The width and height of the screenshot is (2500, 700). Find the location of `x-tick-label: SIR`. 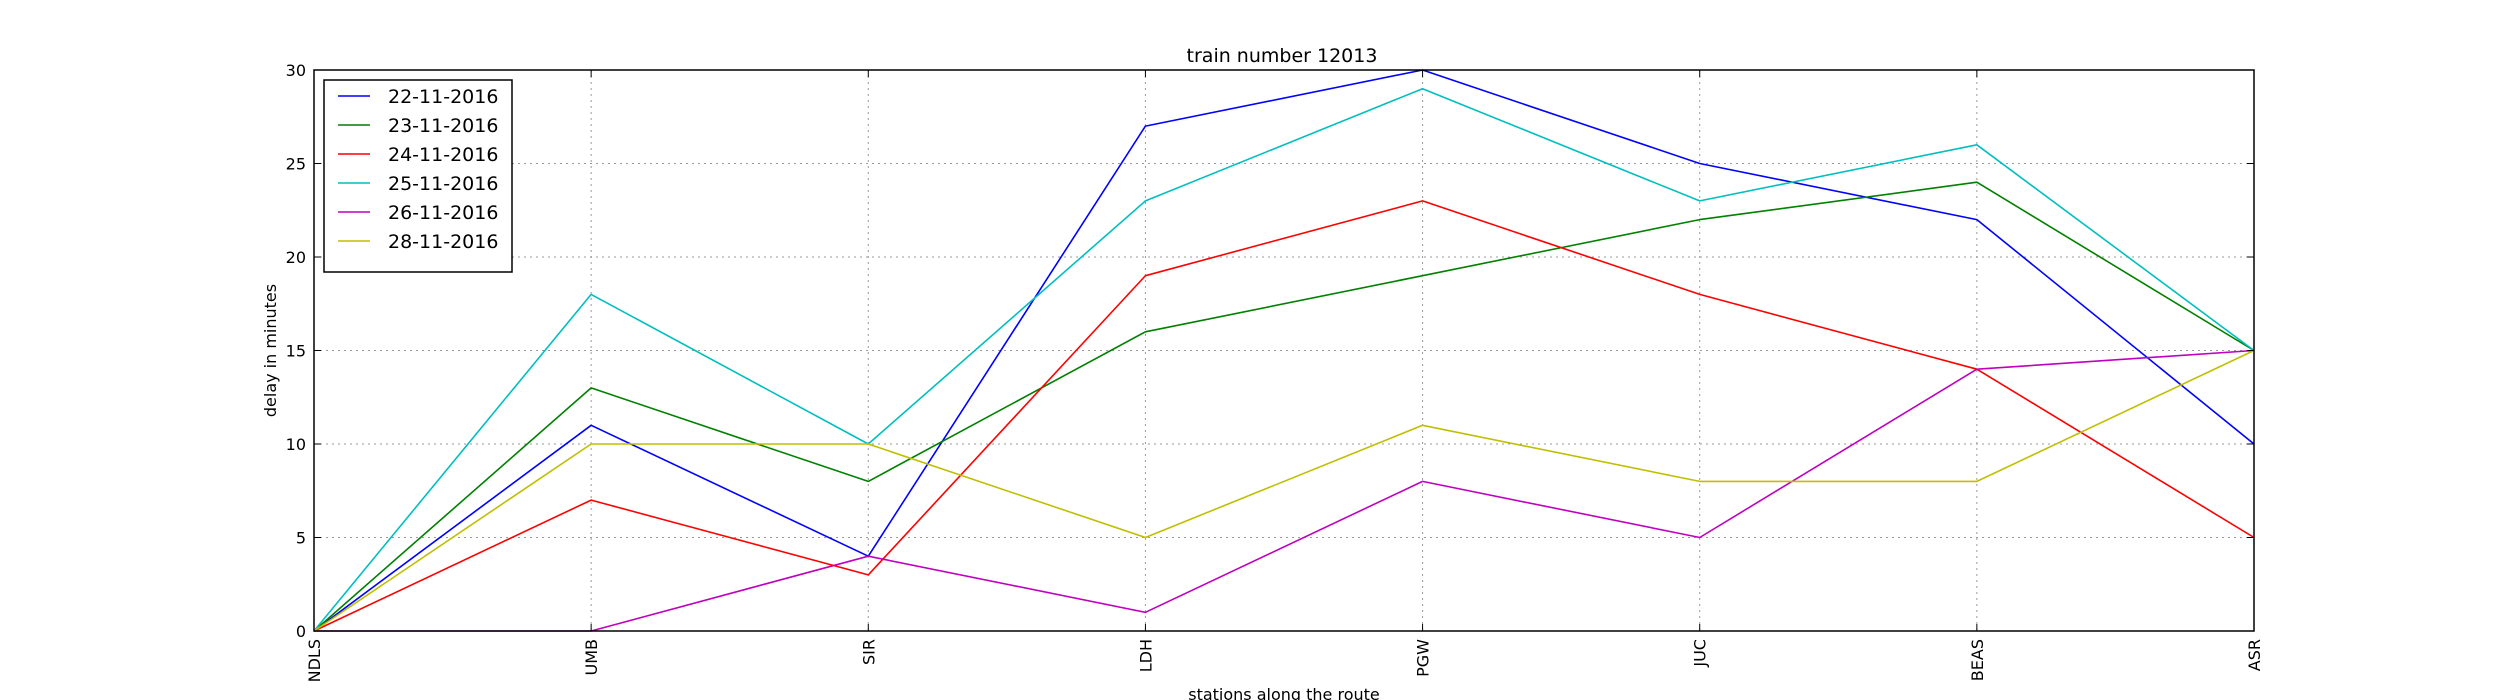

x-tick-label: SIR is located at coordinates (868, 652).